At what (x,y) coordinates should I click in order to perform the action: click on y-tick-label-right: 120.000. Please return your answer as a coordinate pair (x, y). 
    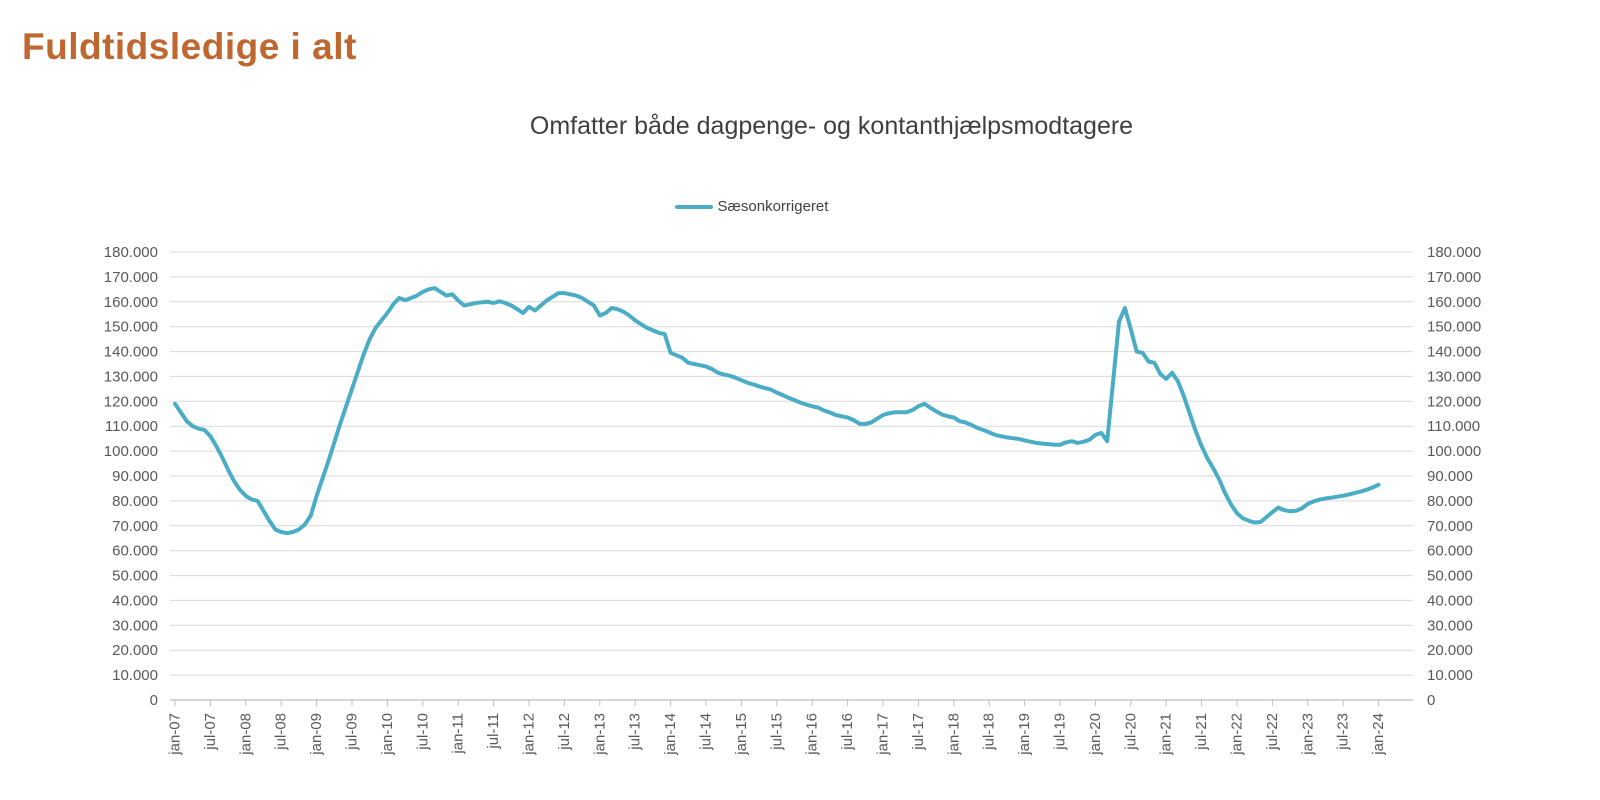
    Looking at the image, I should click on (1454, 401).